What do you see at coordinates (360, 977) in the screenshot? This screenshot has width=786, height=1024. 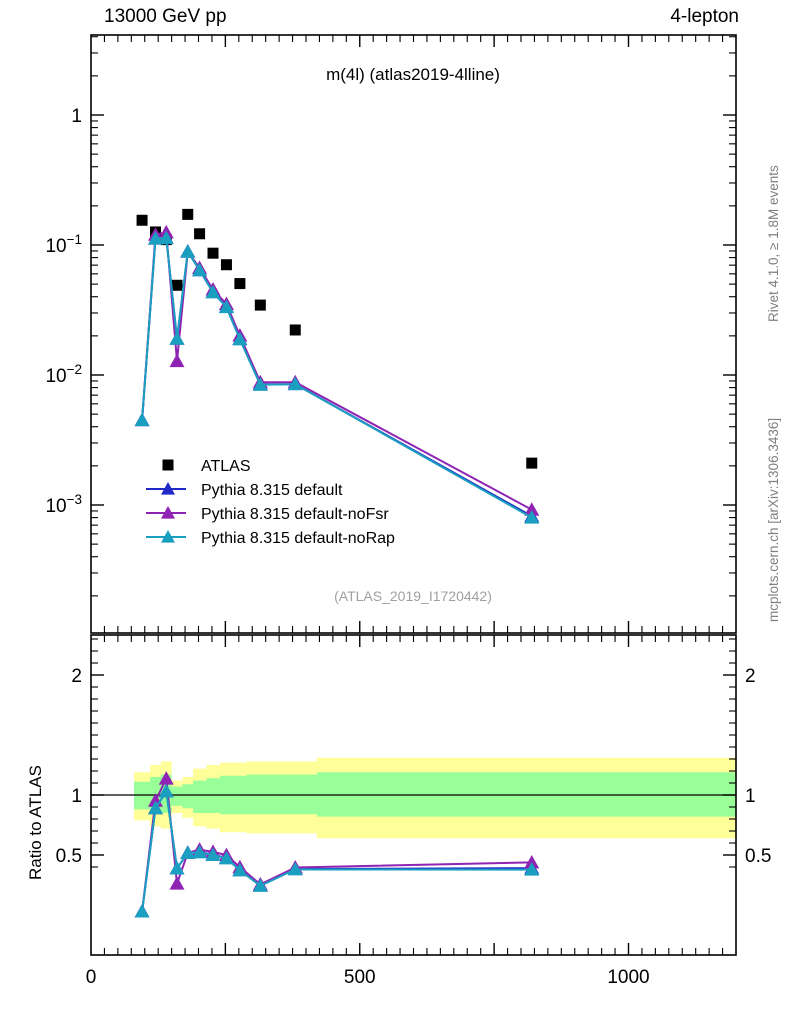 I see `x-tick-label: 500` at bounding box center [360, 977].